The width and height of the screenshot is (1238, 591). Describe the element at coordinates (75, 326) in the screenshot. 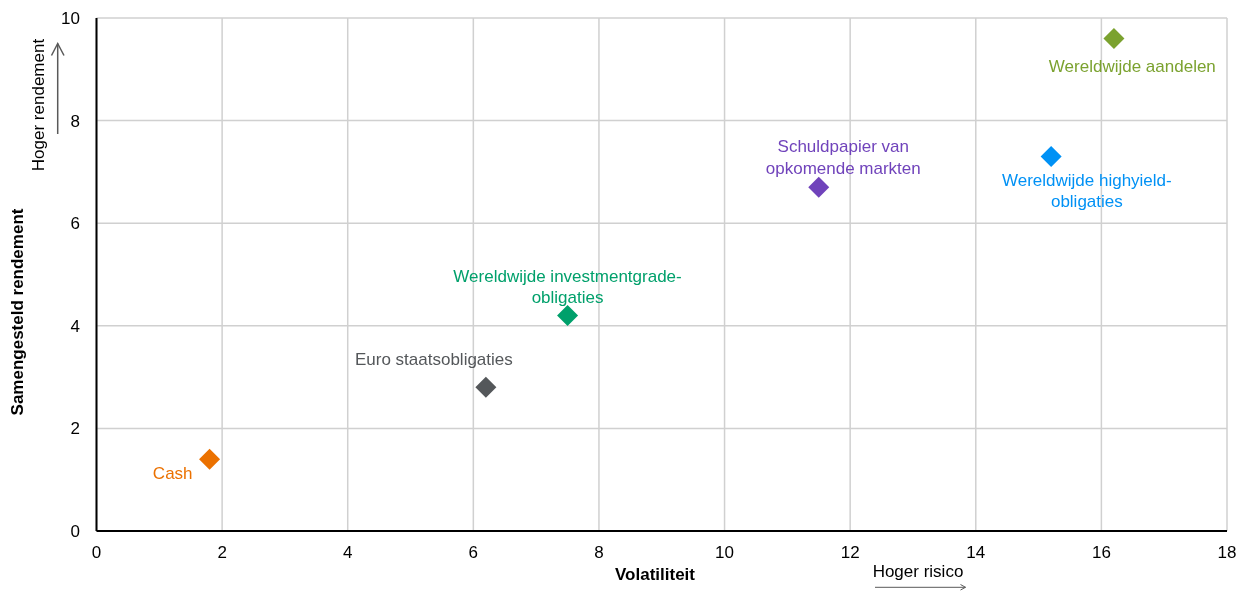

I see `y-tick-label: 4` at that location.